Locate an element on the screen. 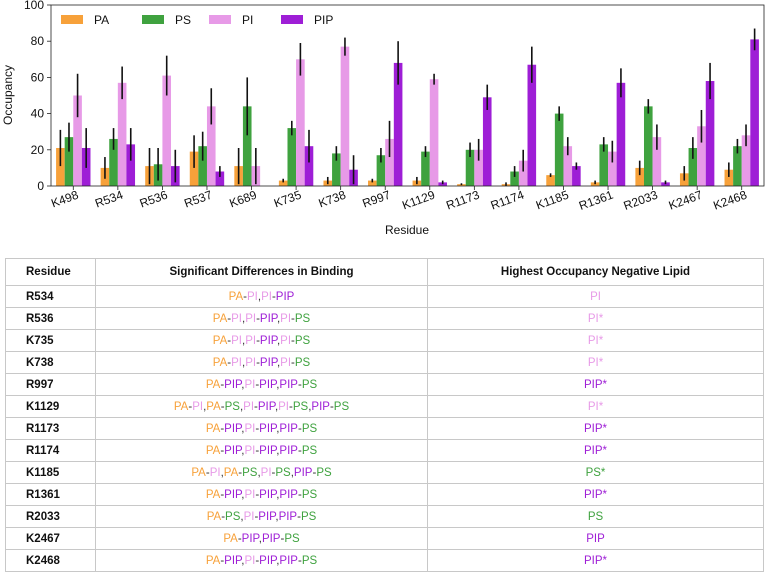  differences-cell: PA-PIP,PIP-PS is located at coordinates (261, 538).